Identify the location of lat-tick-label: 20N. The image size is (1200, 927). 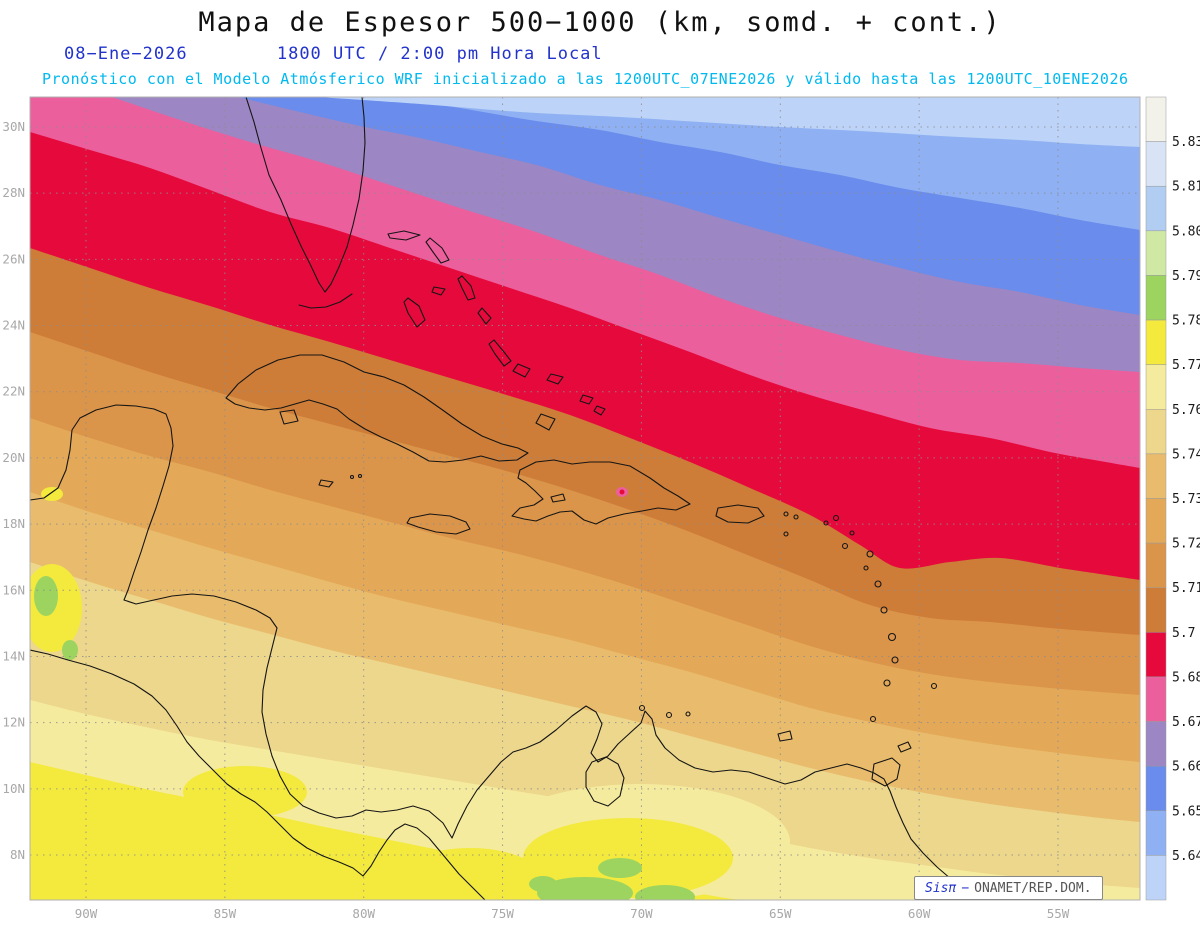
(13, 457).